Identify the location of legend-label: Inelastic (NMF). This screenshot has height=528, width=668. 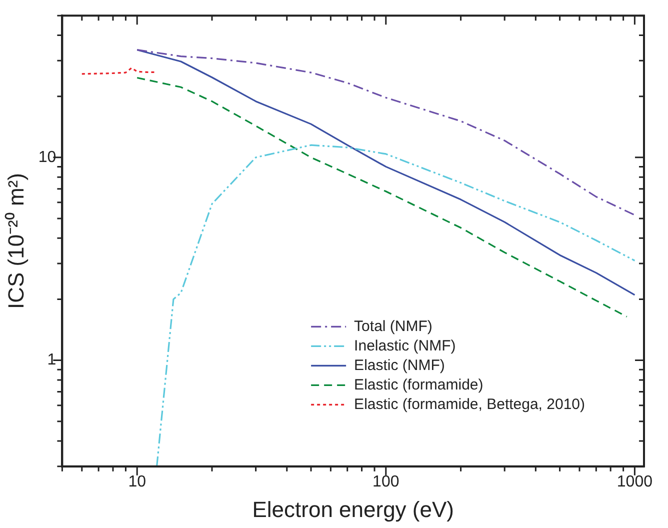
(405, 345).